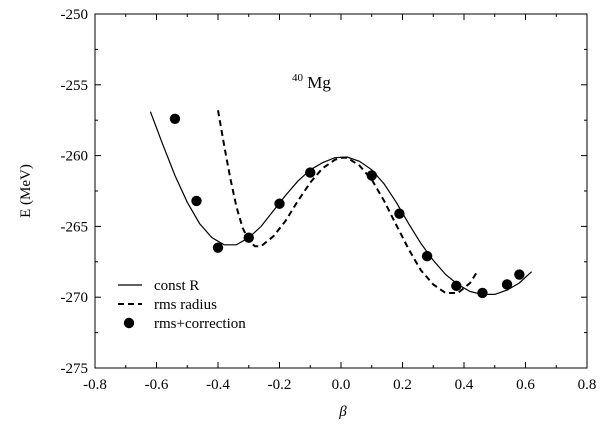 This screenshot has width=612, height=428. Describe the element at coordinates (75, 298) in the screenshot. I see `y-tick-label: -270` at that location.